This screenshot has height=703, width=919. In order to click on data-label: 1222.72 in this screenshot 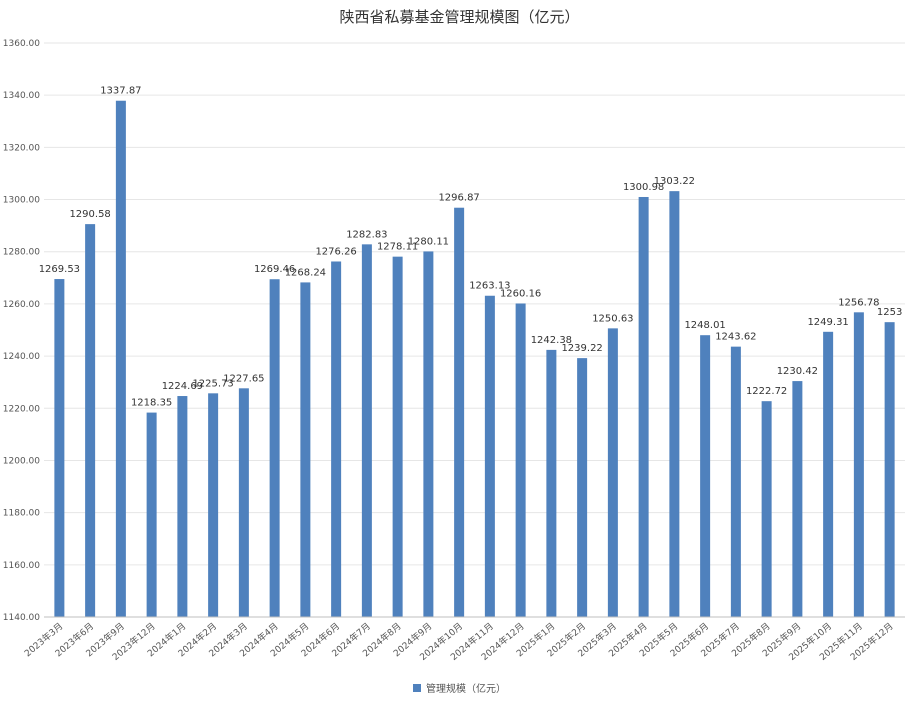, I will do `click(766, 391)`.